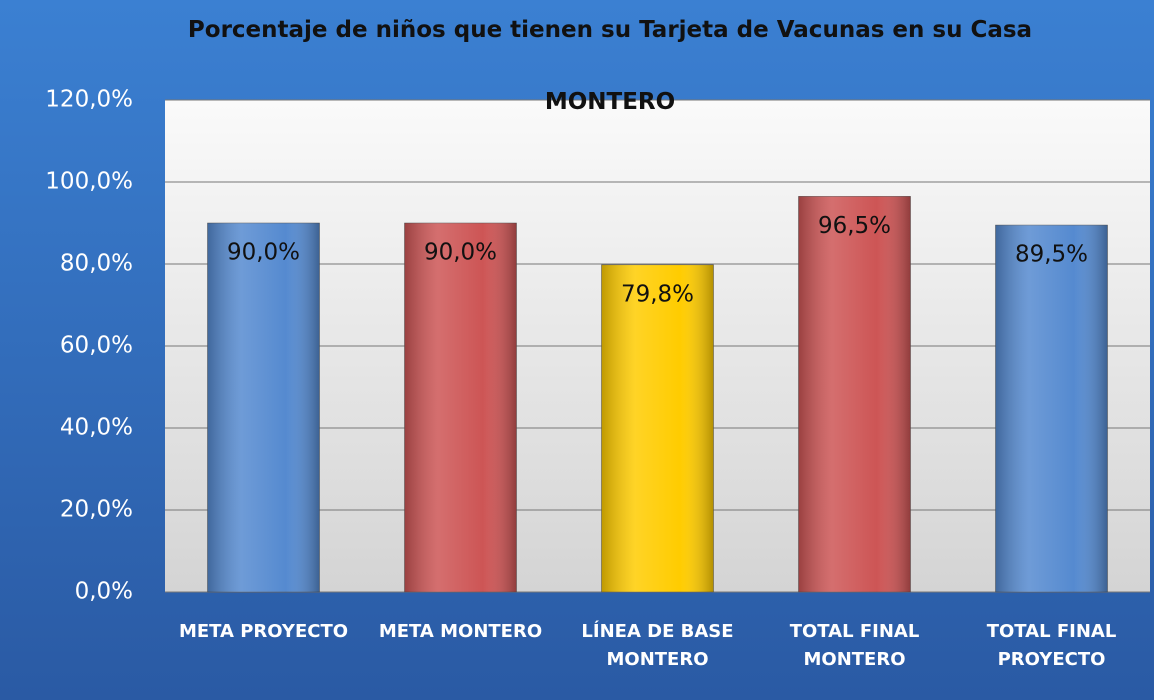 Image resolution: width=1154 pixels, height=700 pixels. Describe the element at coordinates (610, 102) in the screenshot. I see `chart-subtitle: MONTERO` at that location.